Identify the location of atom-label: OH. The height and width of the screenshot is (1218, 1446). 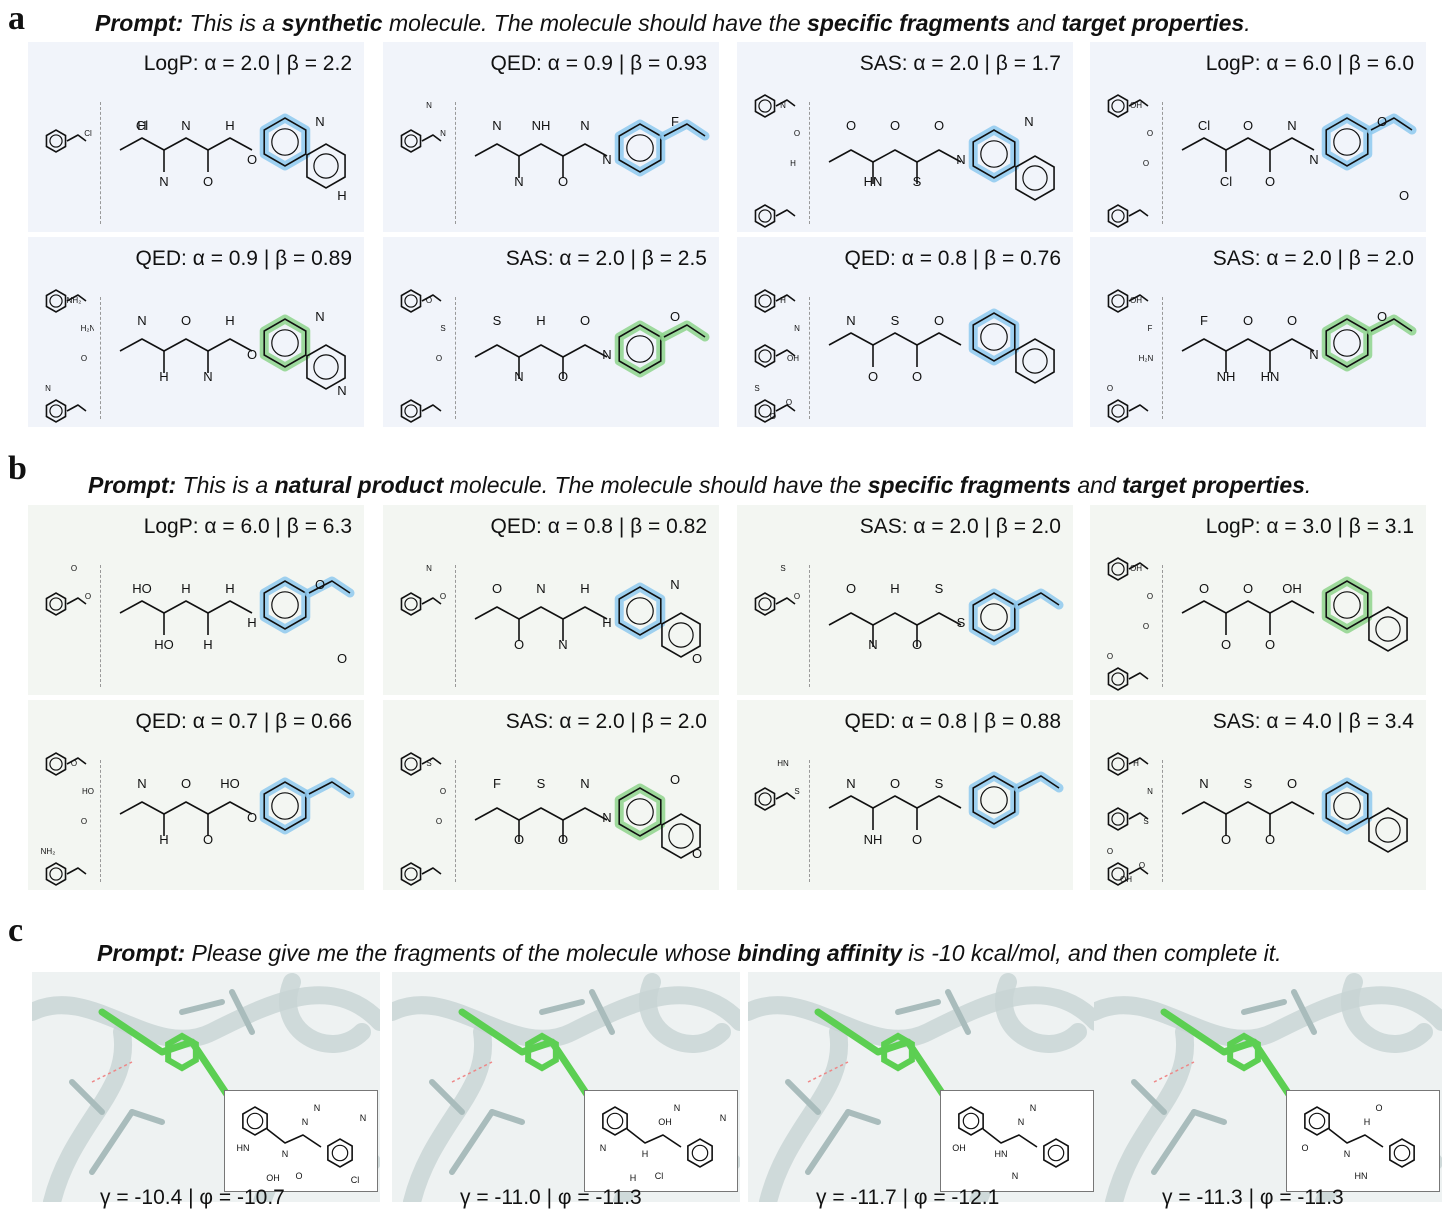
(1136, 568).